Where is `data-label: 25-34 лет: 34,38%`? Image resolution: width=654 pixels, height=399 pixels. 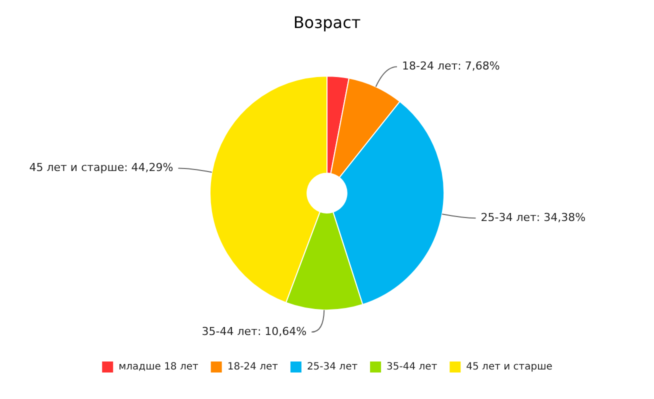 data-label: 25-34 лет: 34,38% is located at coordinates (533, 217).